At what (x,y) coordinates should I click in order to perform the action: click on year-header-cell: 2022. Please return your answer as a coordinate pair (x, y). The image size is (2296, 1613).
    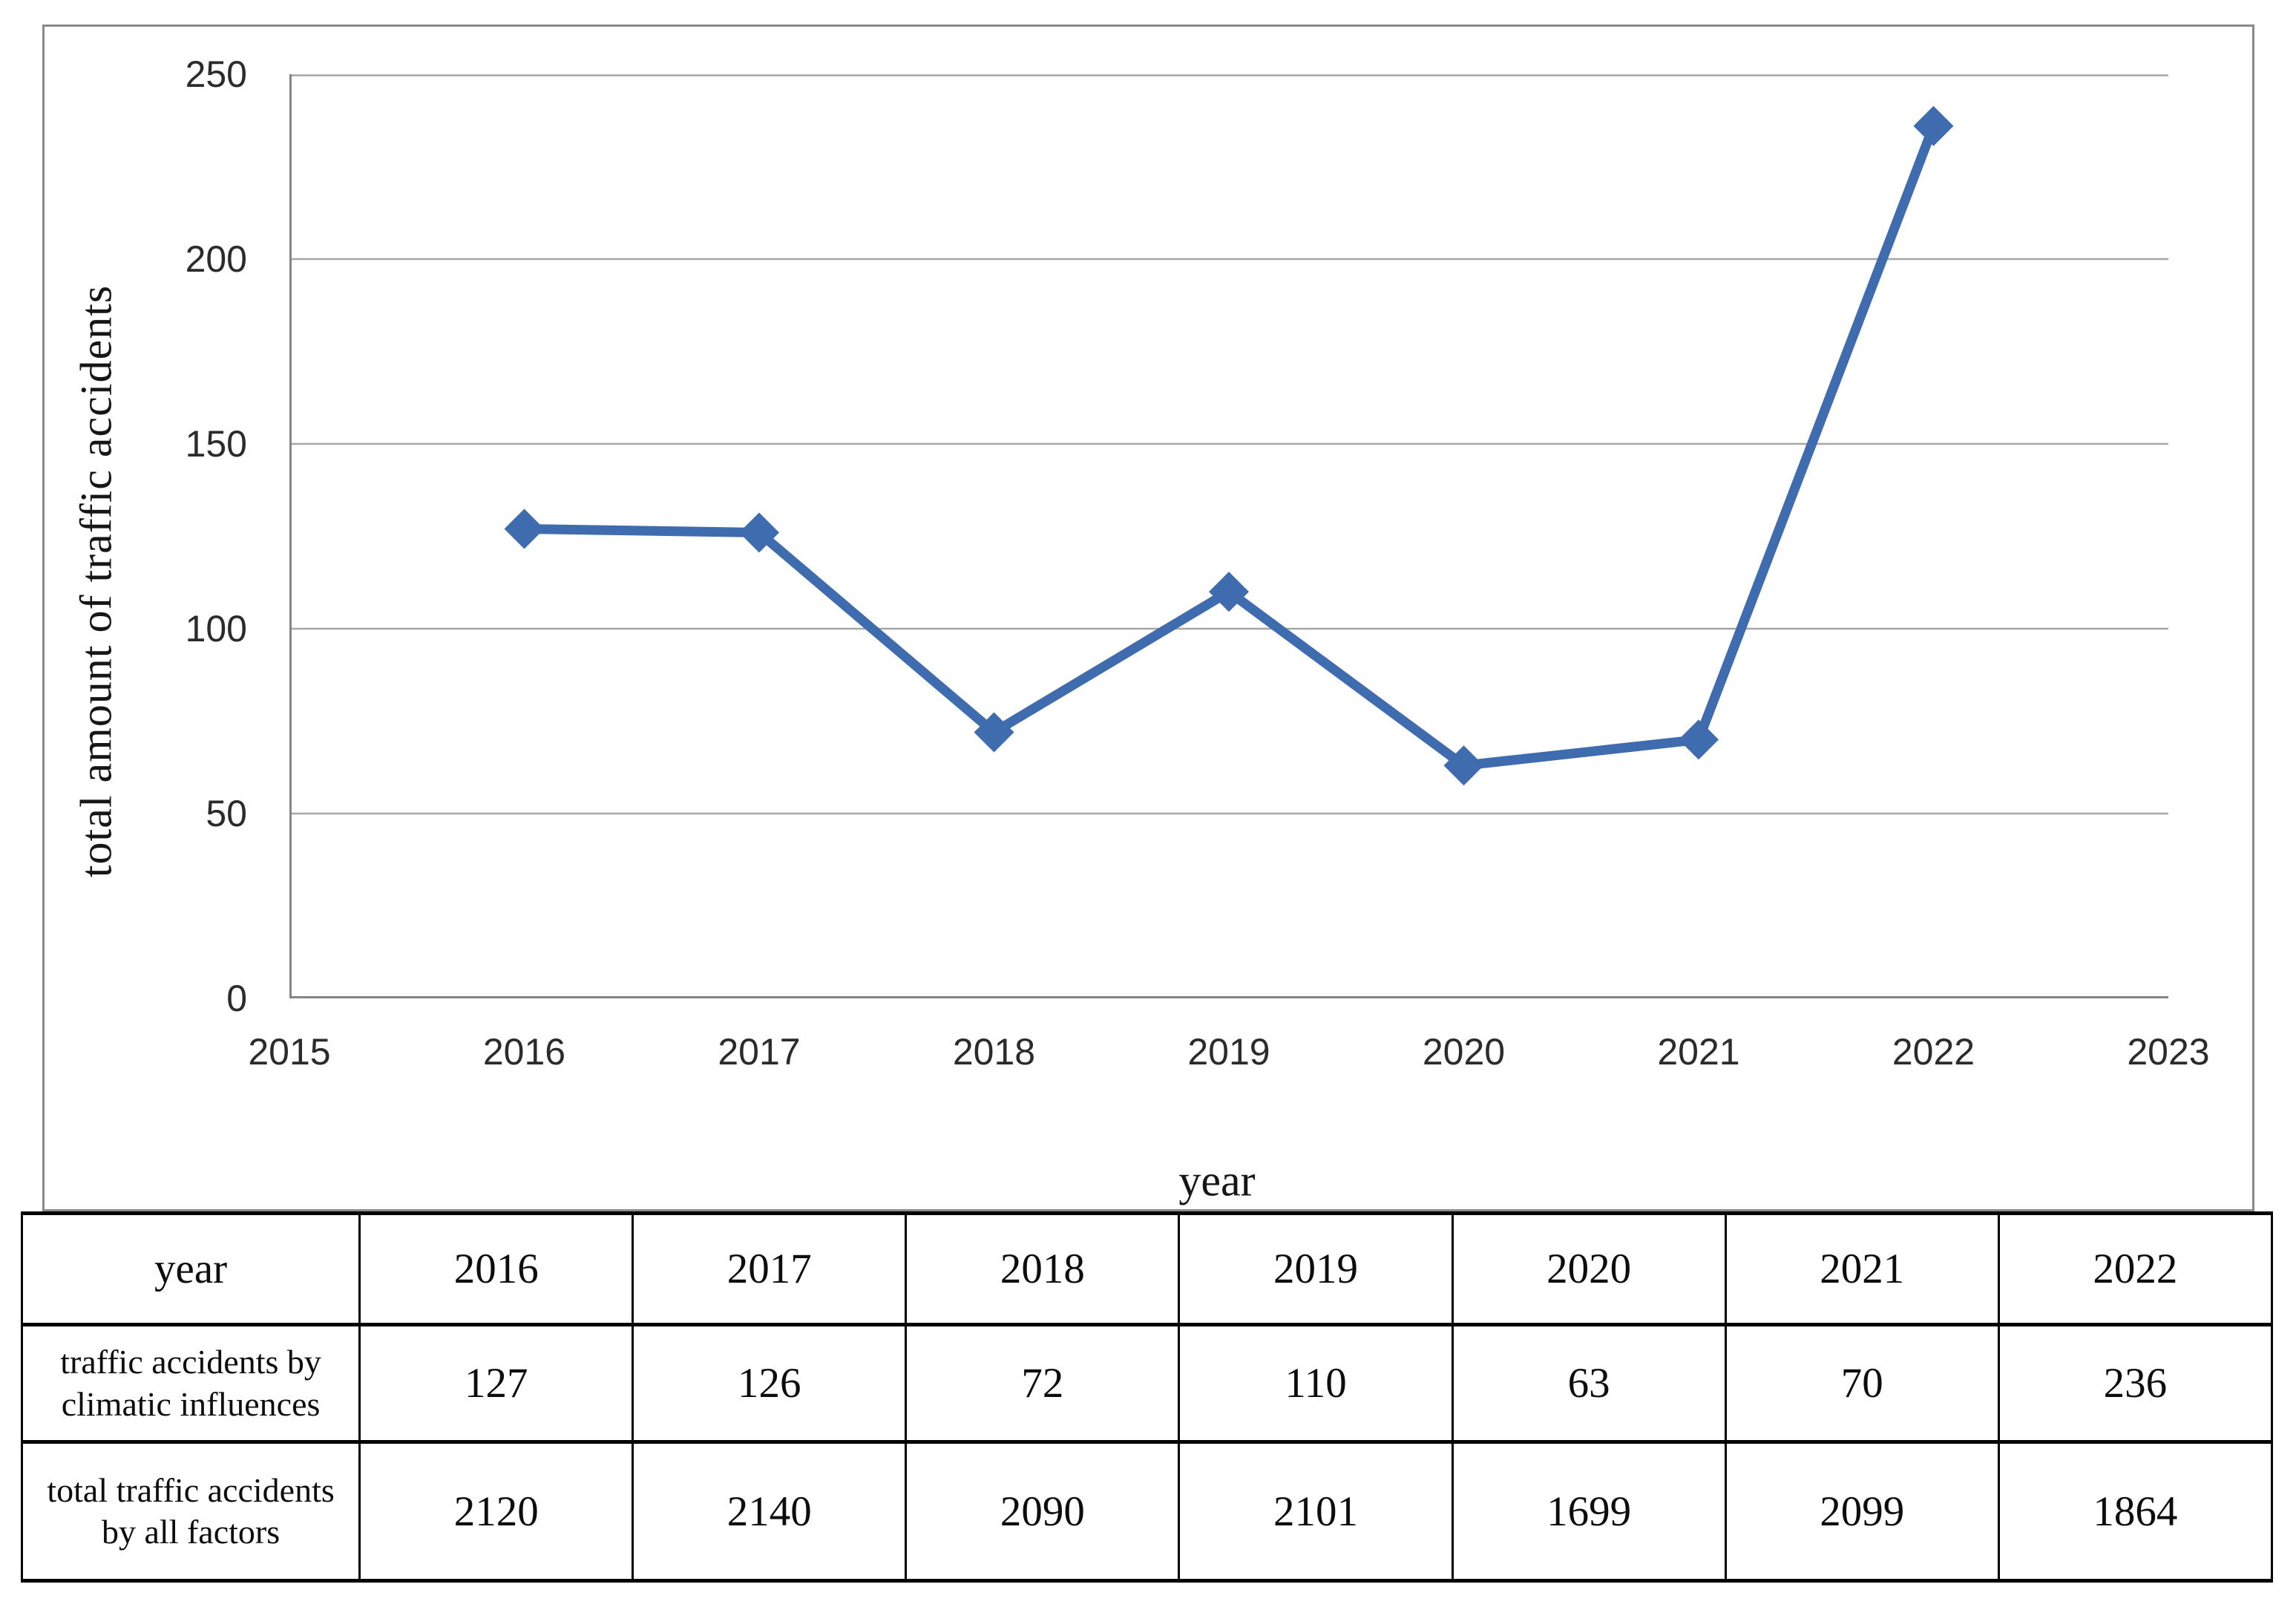
    Looking at the image, I should click on (2135, 1268).